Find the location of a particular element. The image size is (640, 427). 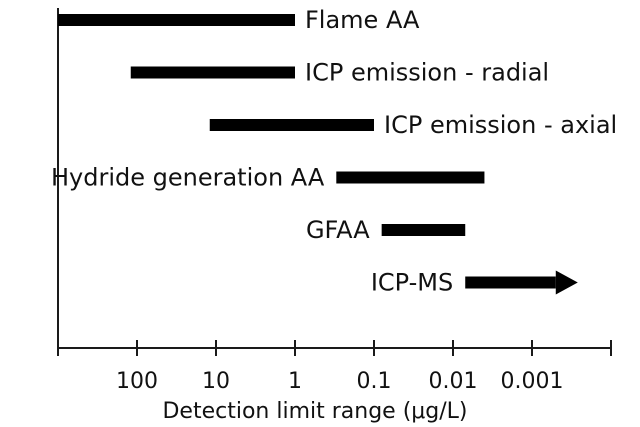

x-tick-label: 10 is located at coordinates (216, 381).